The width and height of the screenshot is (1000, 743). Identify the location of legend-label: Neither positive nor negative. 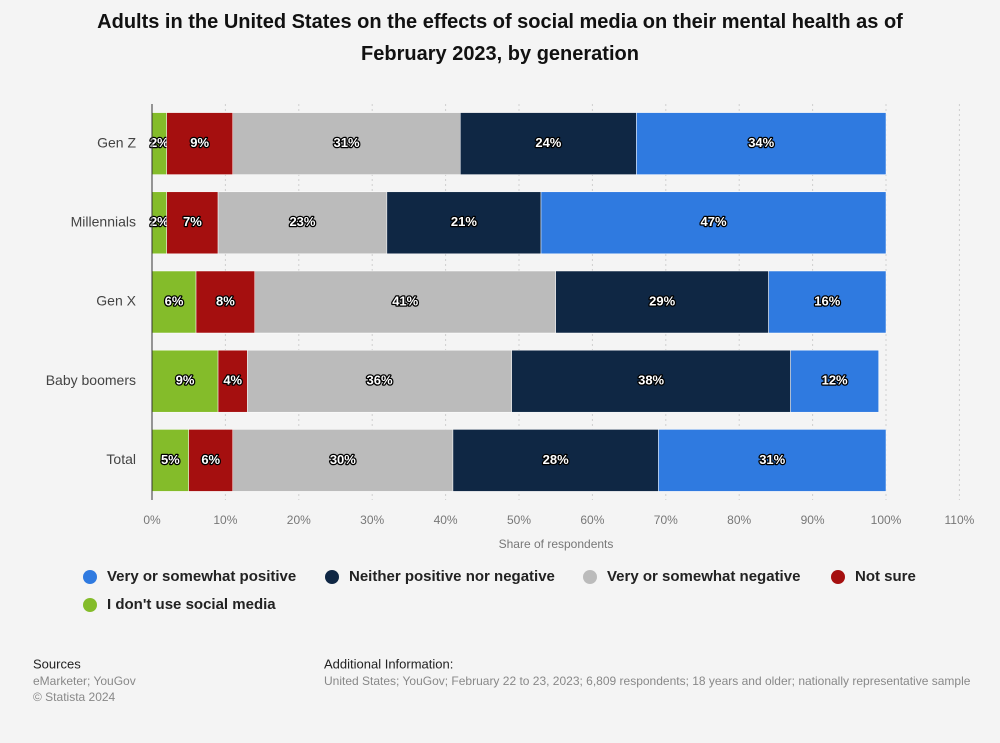
(452, 576).